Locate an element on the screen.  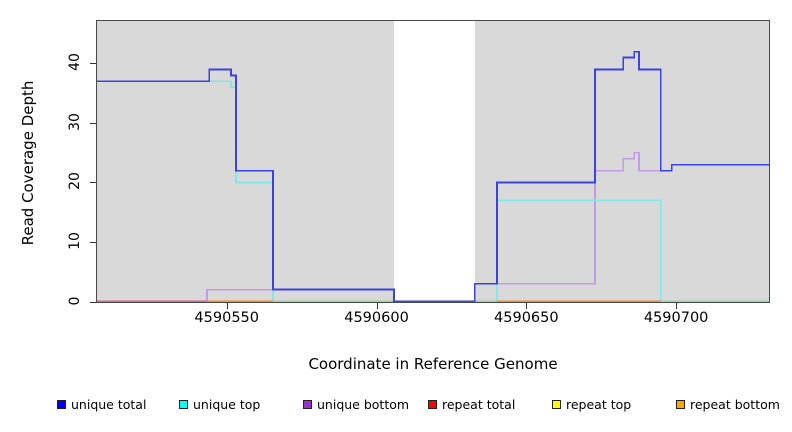
legend-label-unique-bottom: unique bottom is located at coordinates (363, 404).